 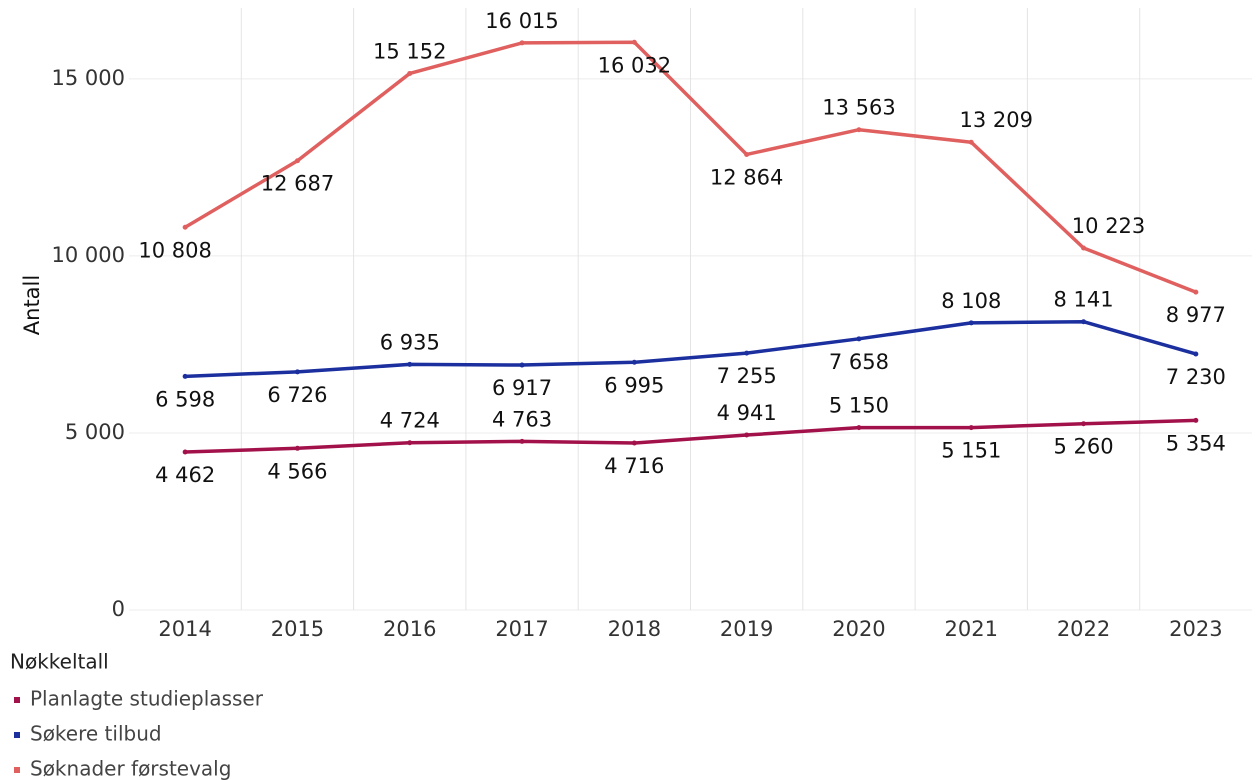 What do you see at coordinates (409, 629) in the screenshot?
I see `x-tick-label: 2016` at bounding box center [409, 629].